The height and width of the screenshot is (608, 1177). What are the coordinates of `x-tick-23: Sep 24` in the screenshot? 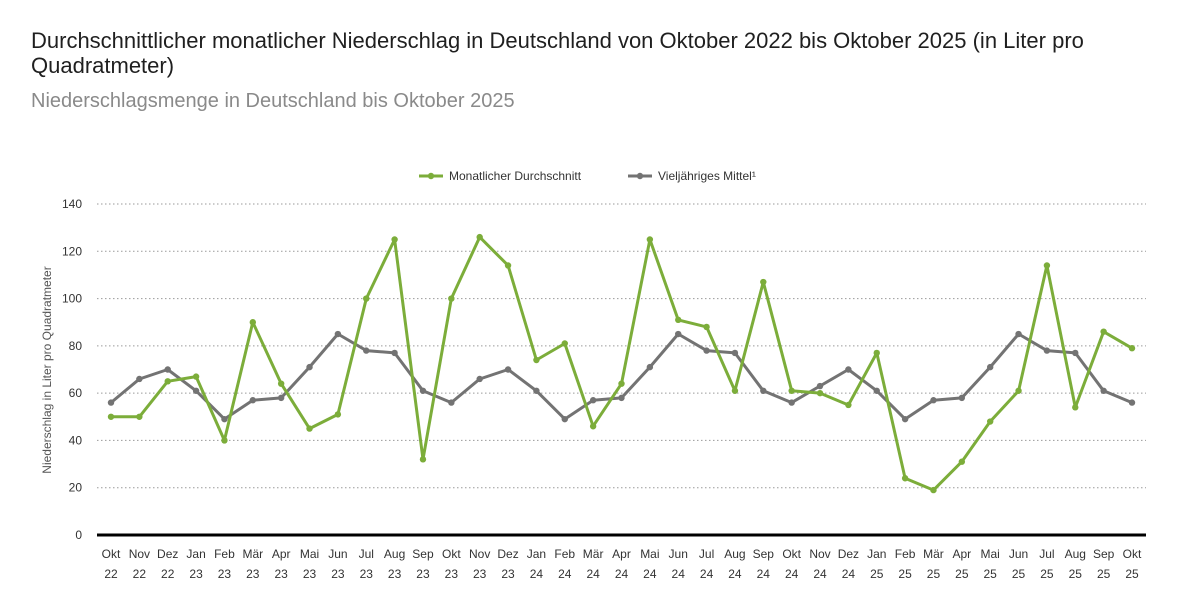 It's located at (764, 564).